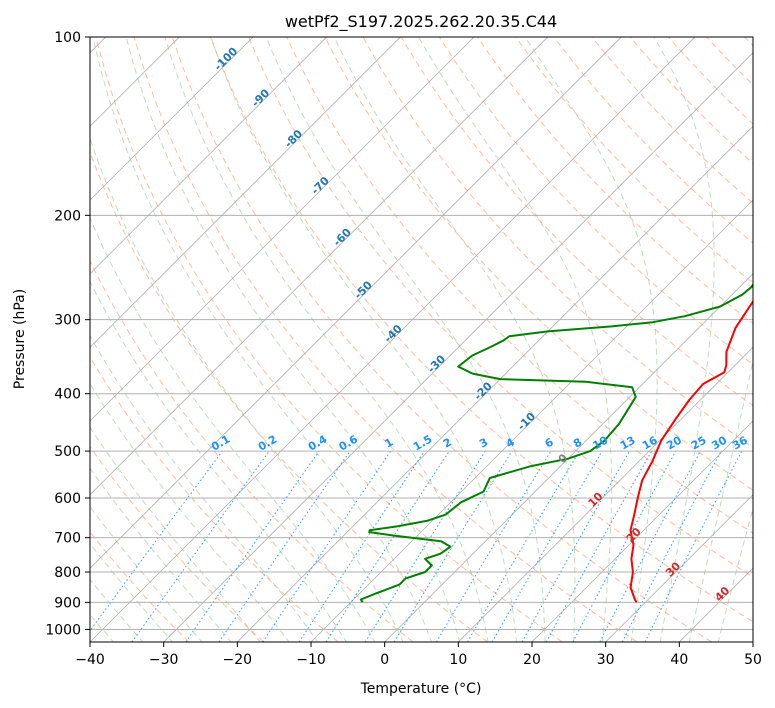 The height and width of the screenshot is (708, 775). What do you see at coordinates (20, 339) in the screenshot?
I see `y-axis-label: Pressure (hPa)` at bounding box center [20, 339].